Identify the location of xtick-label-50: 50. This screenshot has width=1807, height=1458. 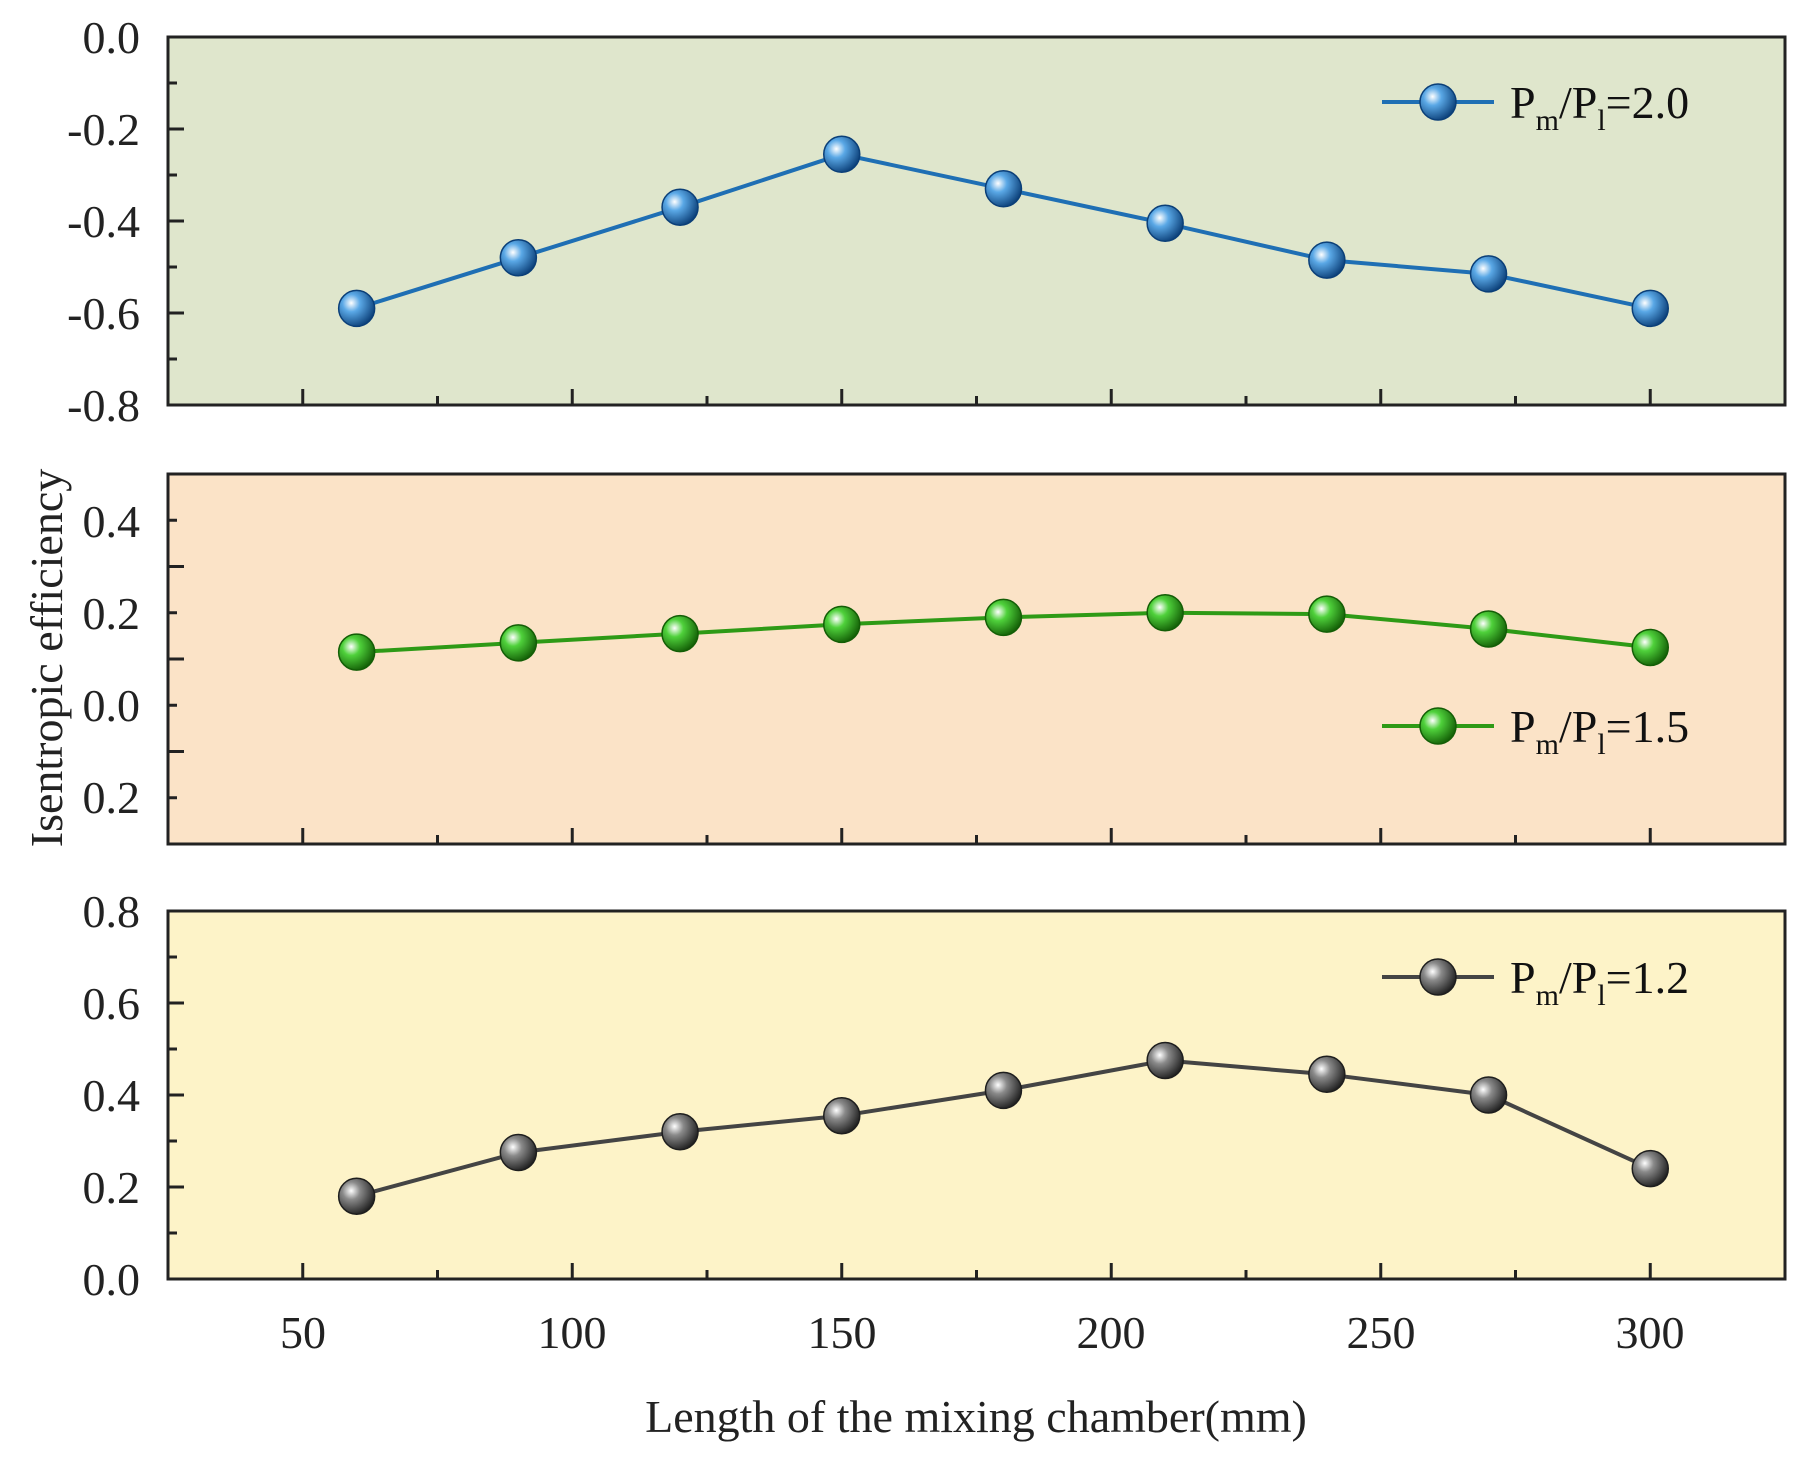
(303, 1332).